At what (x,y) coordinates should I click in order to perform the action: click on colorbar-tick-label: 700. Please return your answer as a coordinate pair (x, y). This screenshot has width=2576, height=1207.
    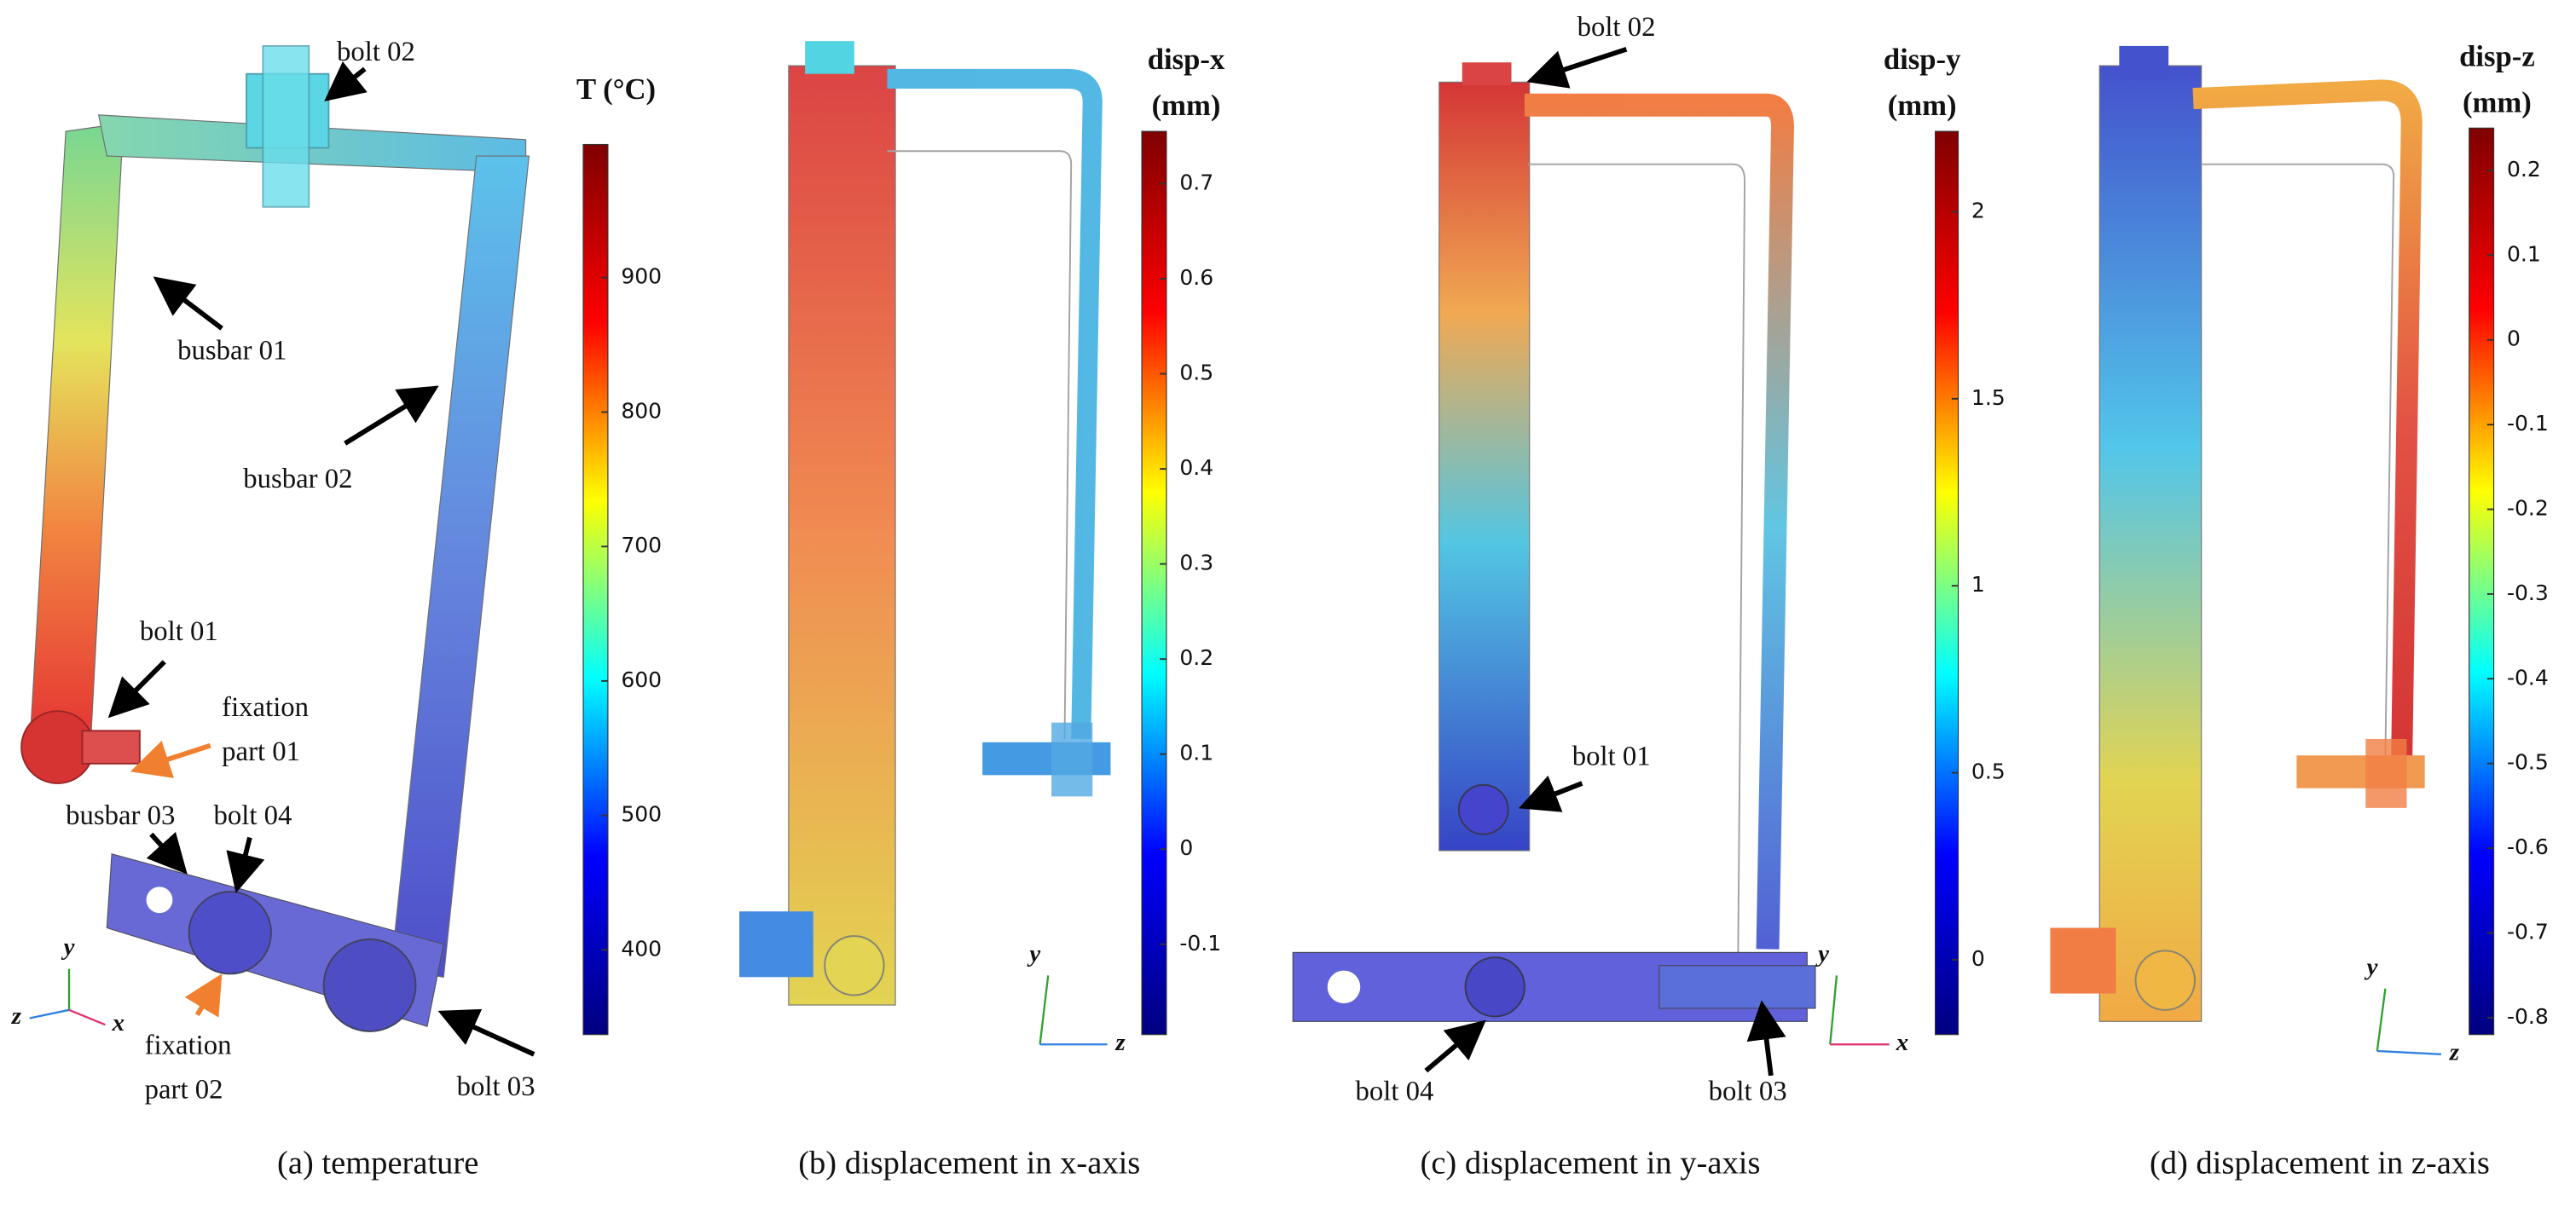
    Looking at the image, I should click on (641, 545).